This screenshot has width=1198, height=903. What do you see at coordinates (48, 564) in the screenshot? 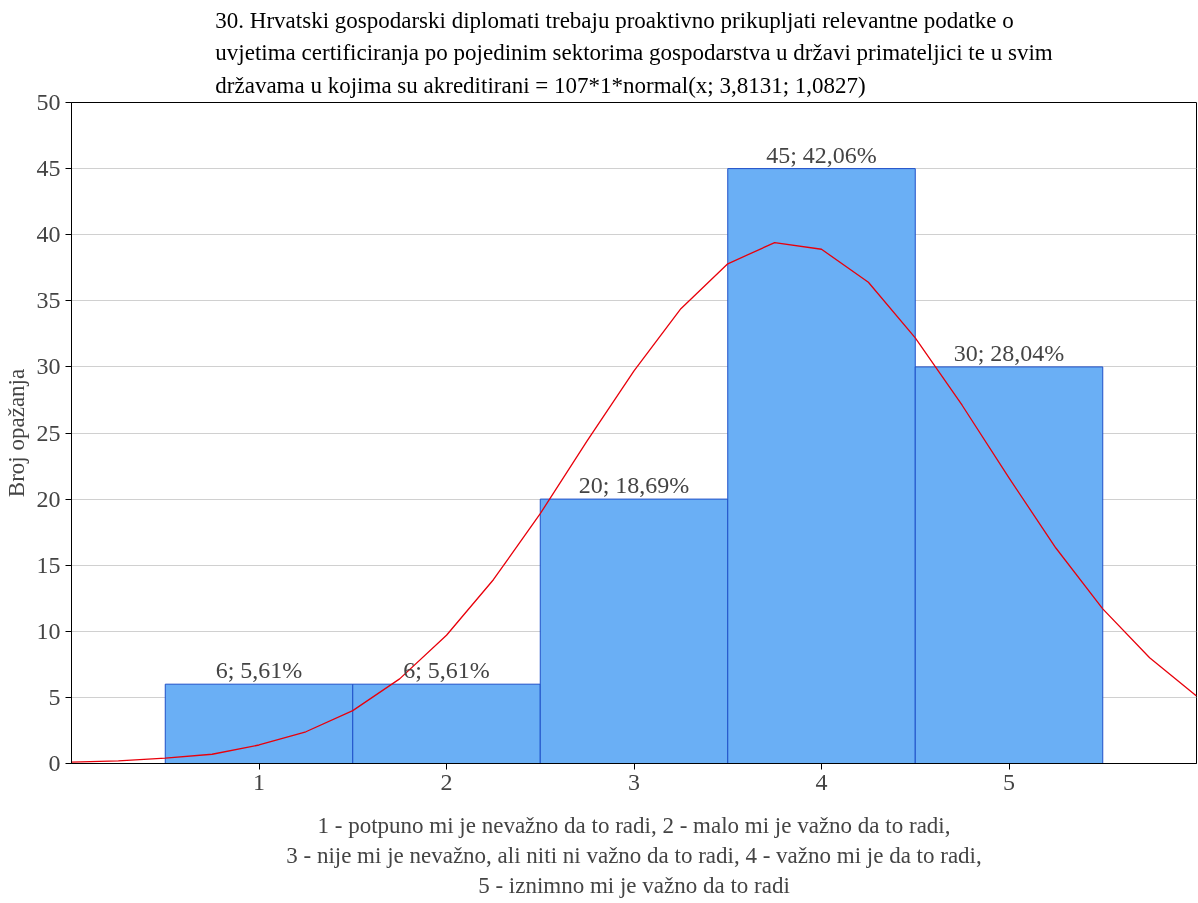
I see `y-tick-label: 15` at bounding box center [48, 564].